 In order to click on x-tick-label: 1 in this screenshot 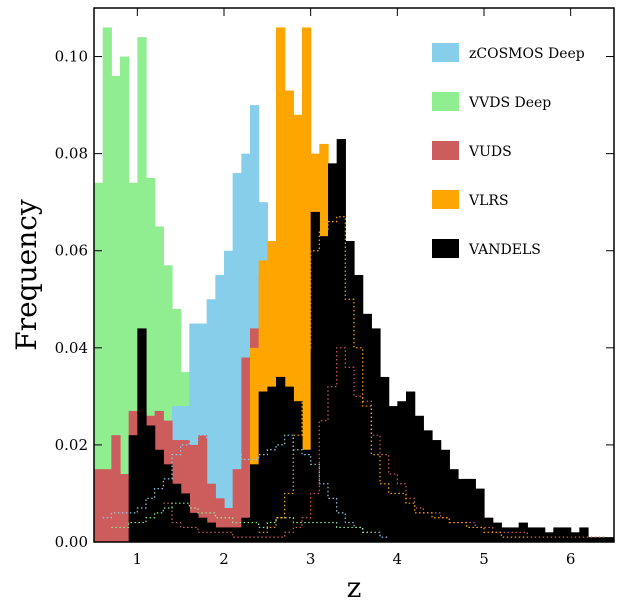, I will do `click(138, 559)`.